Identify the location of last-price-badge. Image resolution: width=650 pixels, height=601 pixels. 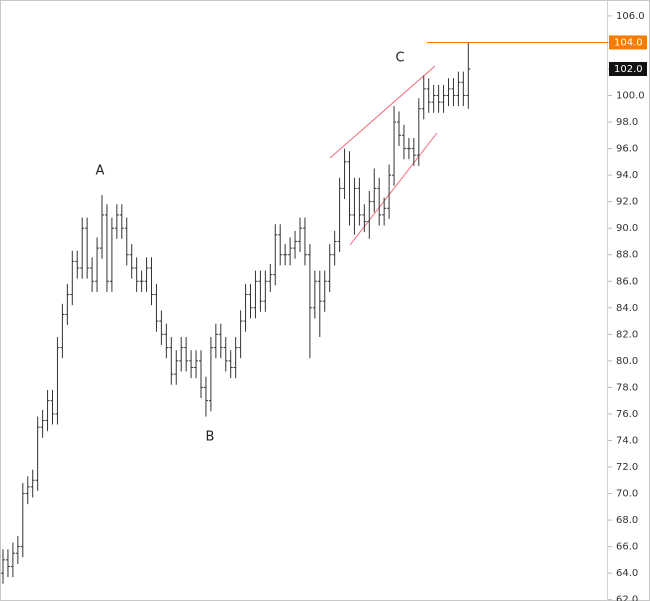
(628, 68).